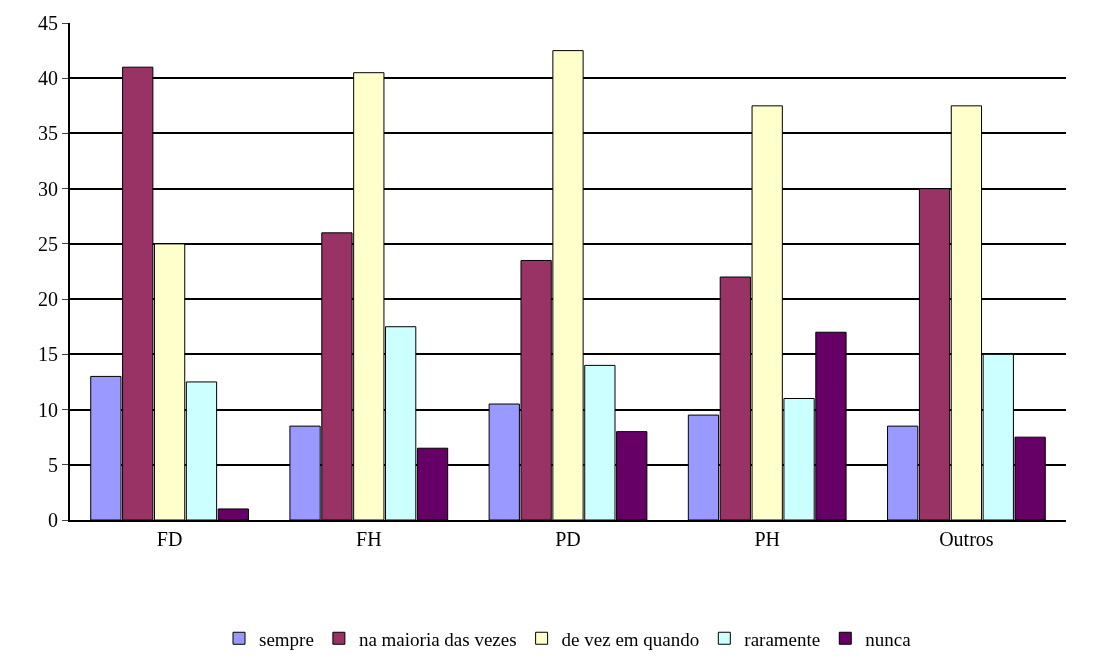 Image resolution: width=1096 pixels, height=670 pixels. What do you see at coordinates (169, 539) in the screenshot?
I see `x-tick-label: FD` at bounding box center [169, 539].